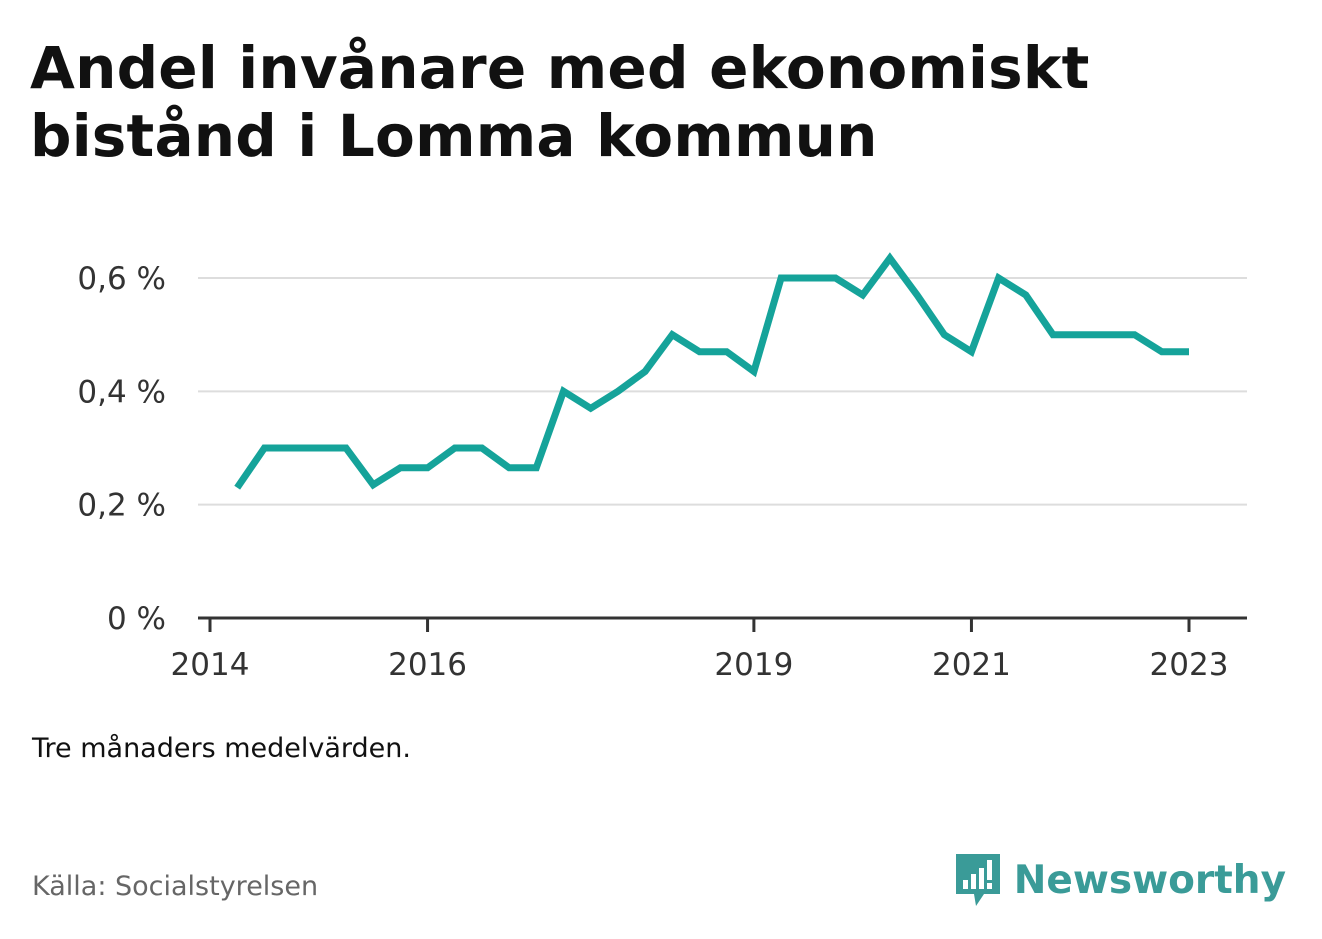 Image resolution: width=1322 pixels, height=939 pixels. I want to click on newsworthy-logo-icon, so click(977, 880).